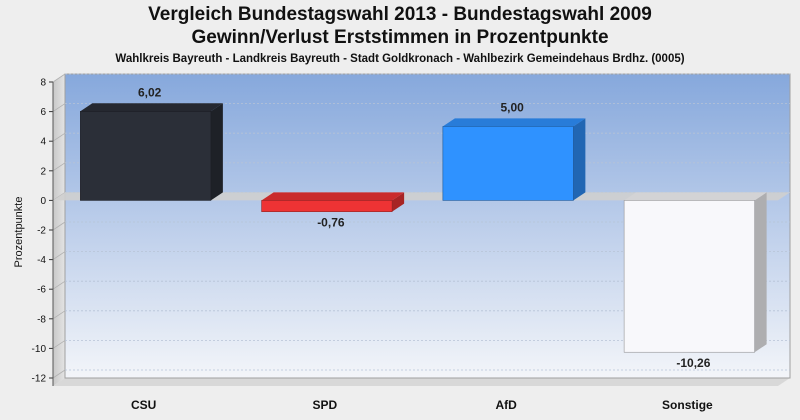  Describe the element at coordinates (43, 171) in the screenshot. I see `y-tick-label: 2` at that location.